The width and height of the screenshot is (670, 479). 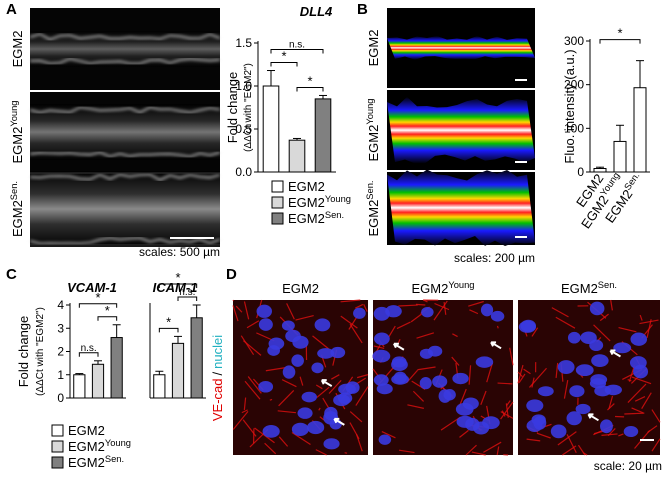 What do you see at coordinates (187, 292) in the screenshot?
I see `significance-label: n.s.` at bounding box center [187, 292].